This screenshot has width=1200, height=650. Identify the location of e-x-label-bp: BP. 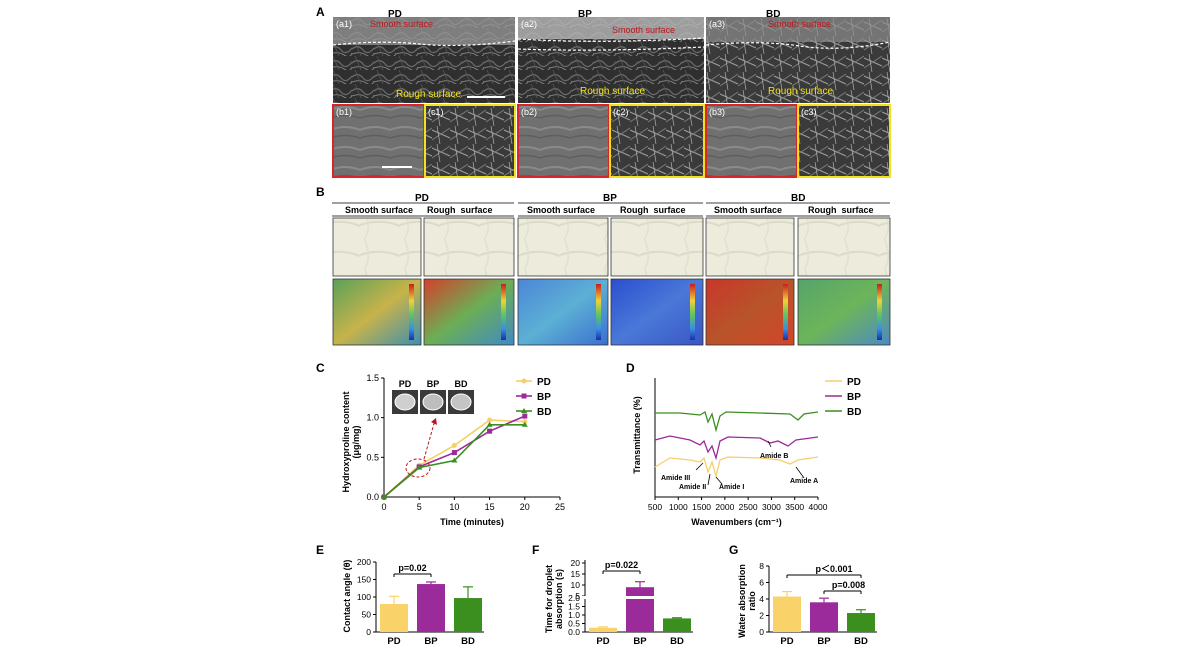
(431, 641).